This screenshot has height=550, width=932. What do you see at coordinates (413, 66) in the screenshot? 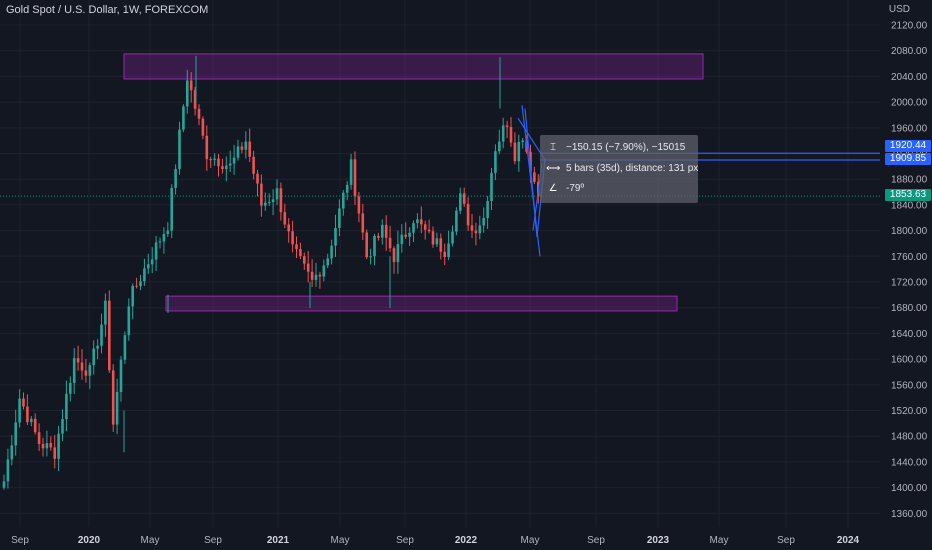
I see `resistance-zone` at bounding box center [413, 66].